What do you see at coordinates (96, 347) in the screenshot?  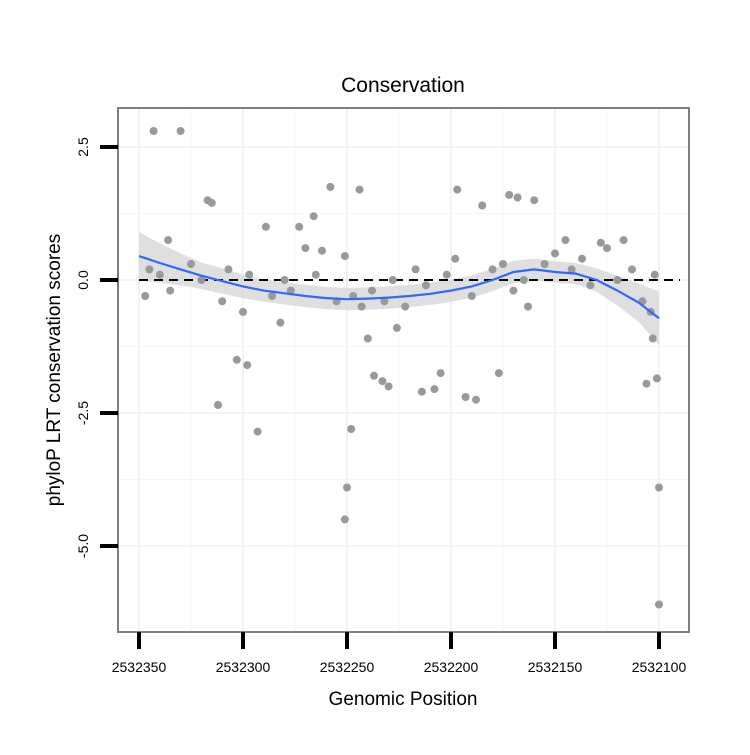 I see `y-axis: 2.5 0.0 -2.5 -5.0` at bounding box center [96, 347].